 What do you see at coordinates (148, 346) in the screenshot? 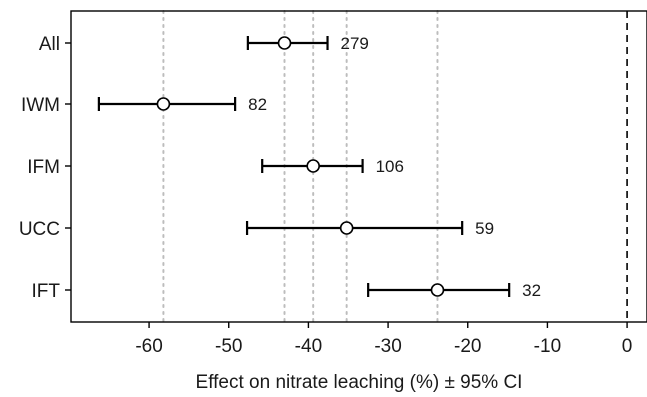
I see `x-tick-label-0: -60` at bounding box center [148, 346].